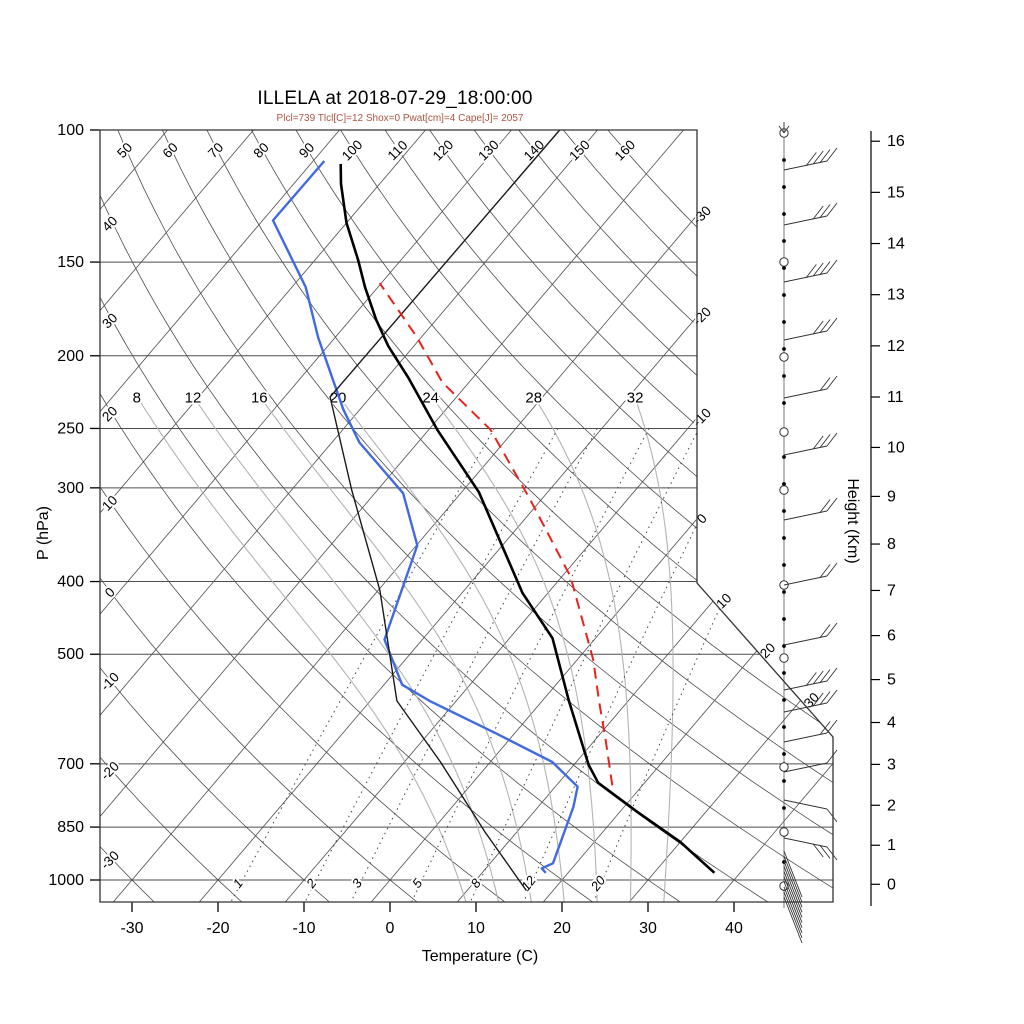 This screenshot has height=1024, width=1024. What do you see at coordinates (891, 805) in the screenshot?
I see `height-tick-label: 2` at bounding box center [891, 805].